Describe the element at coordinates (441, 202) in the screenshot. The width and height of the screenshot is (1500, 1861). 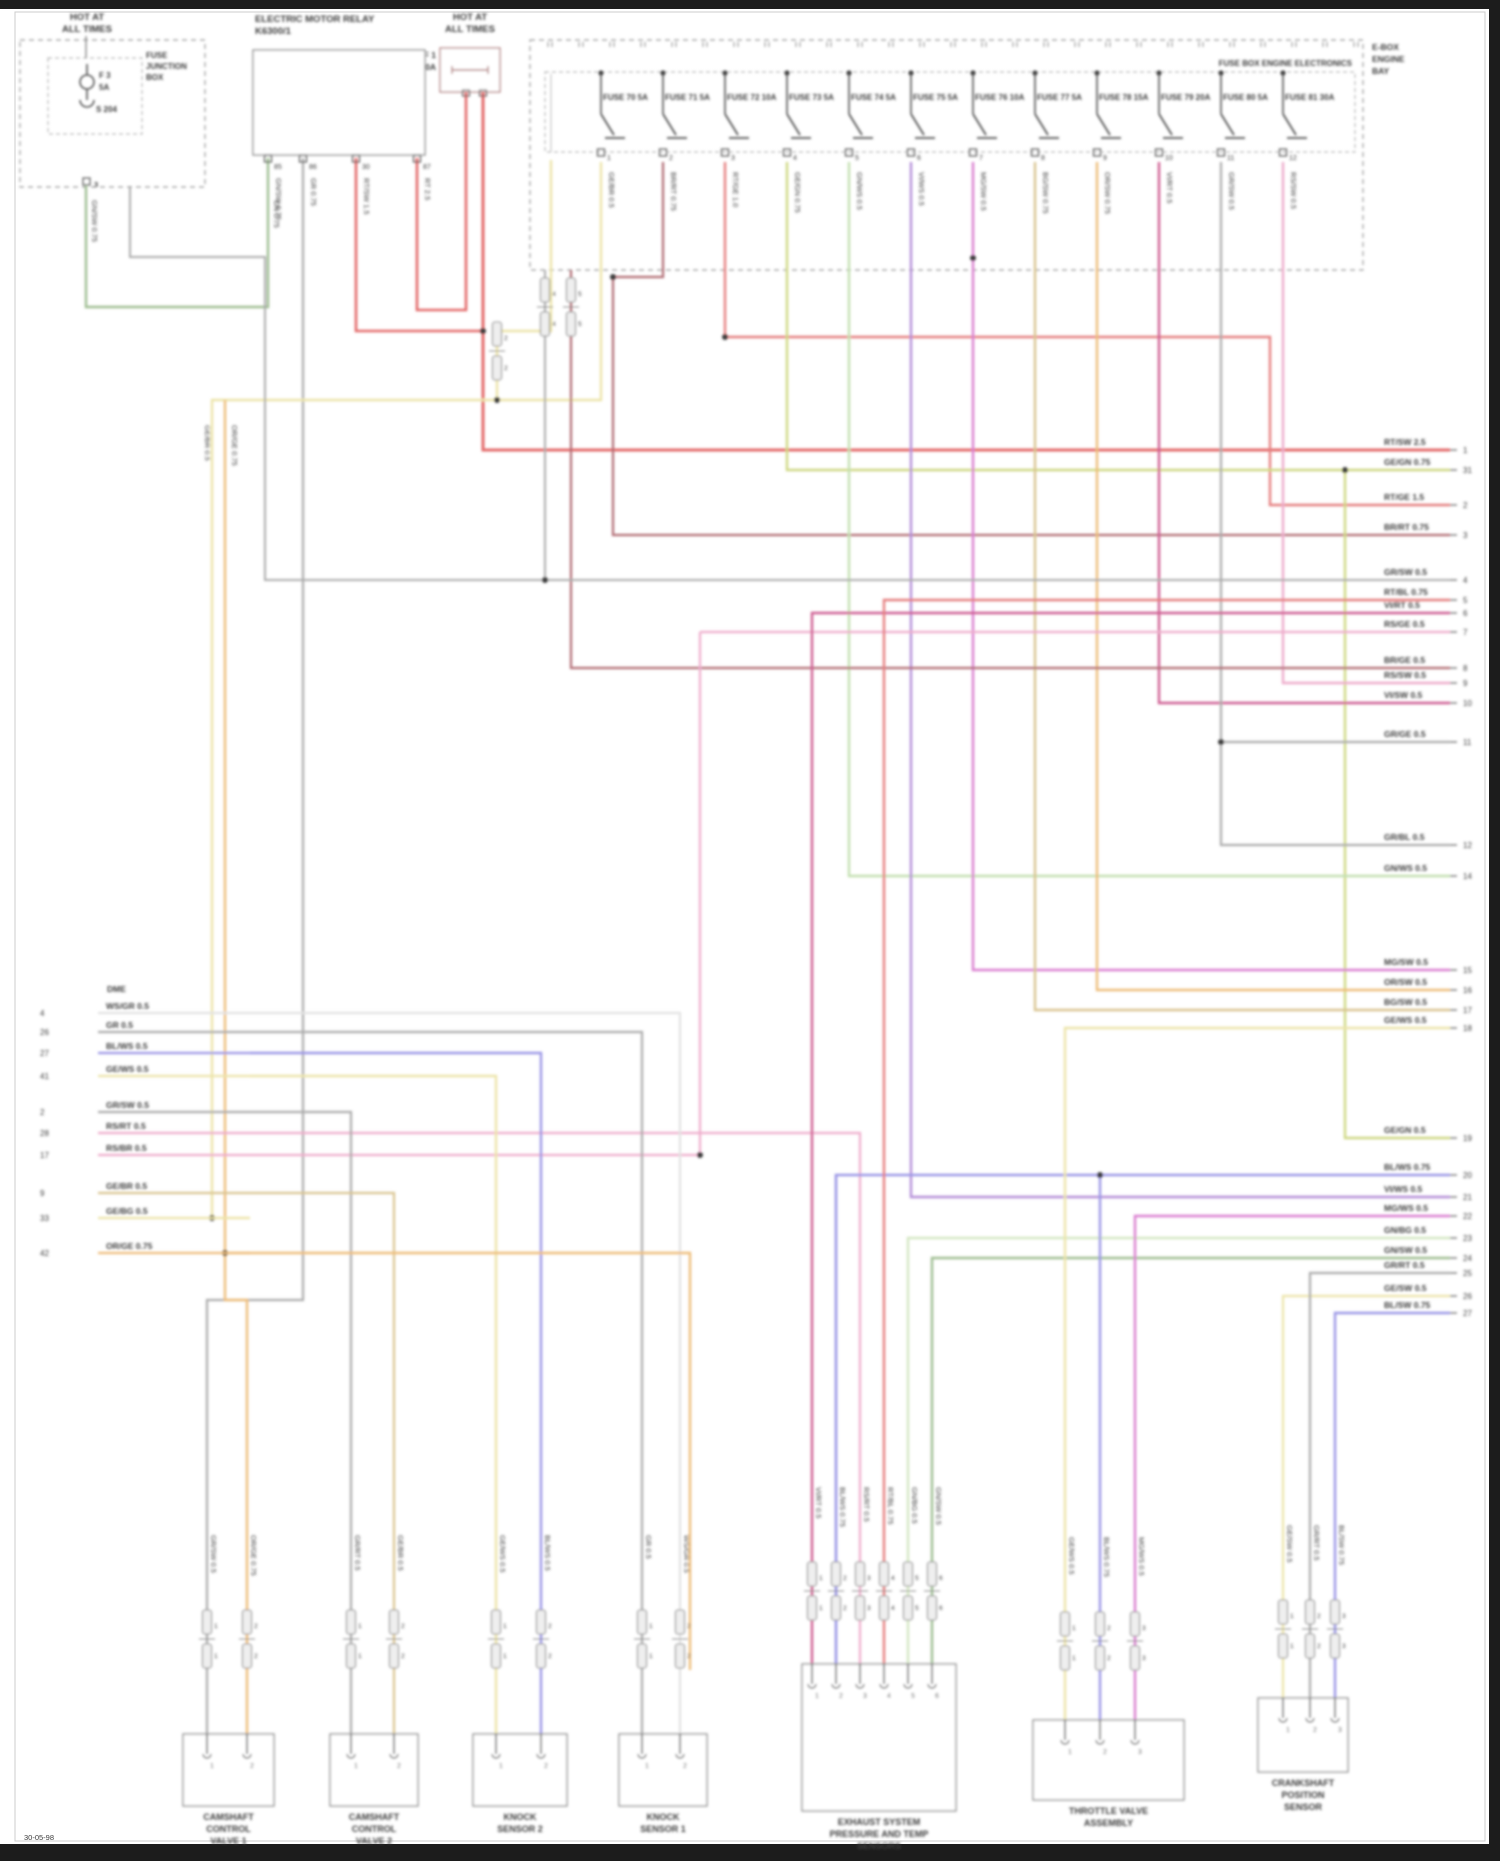
I see `wire-brightred` at that location.